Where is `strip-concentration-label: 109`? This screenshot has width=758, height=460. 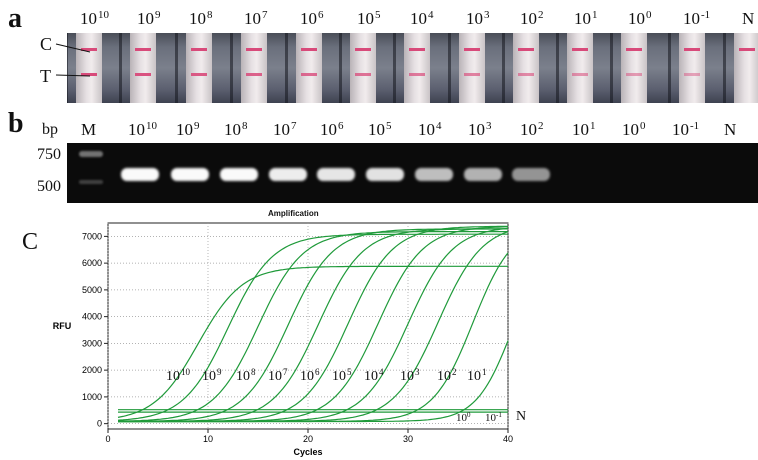
strip-concentration-label: 109 is located at coordinates (149, 18).